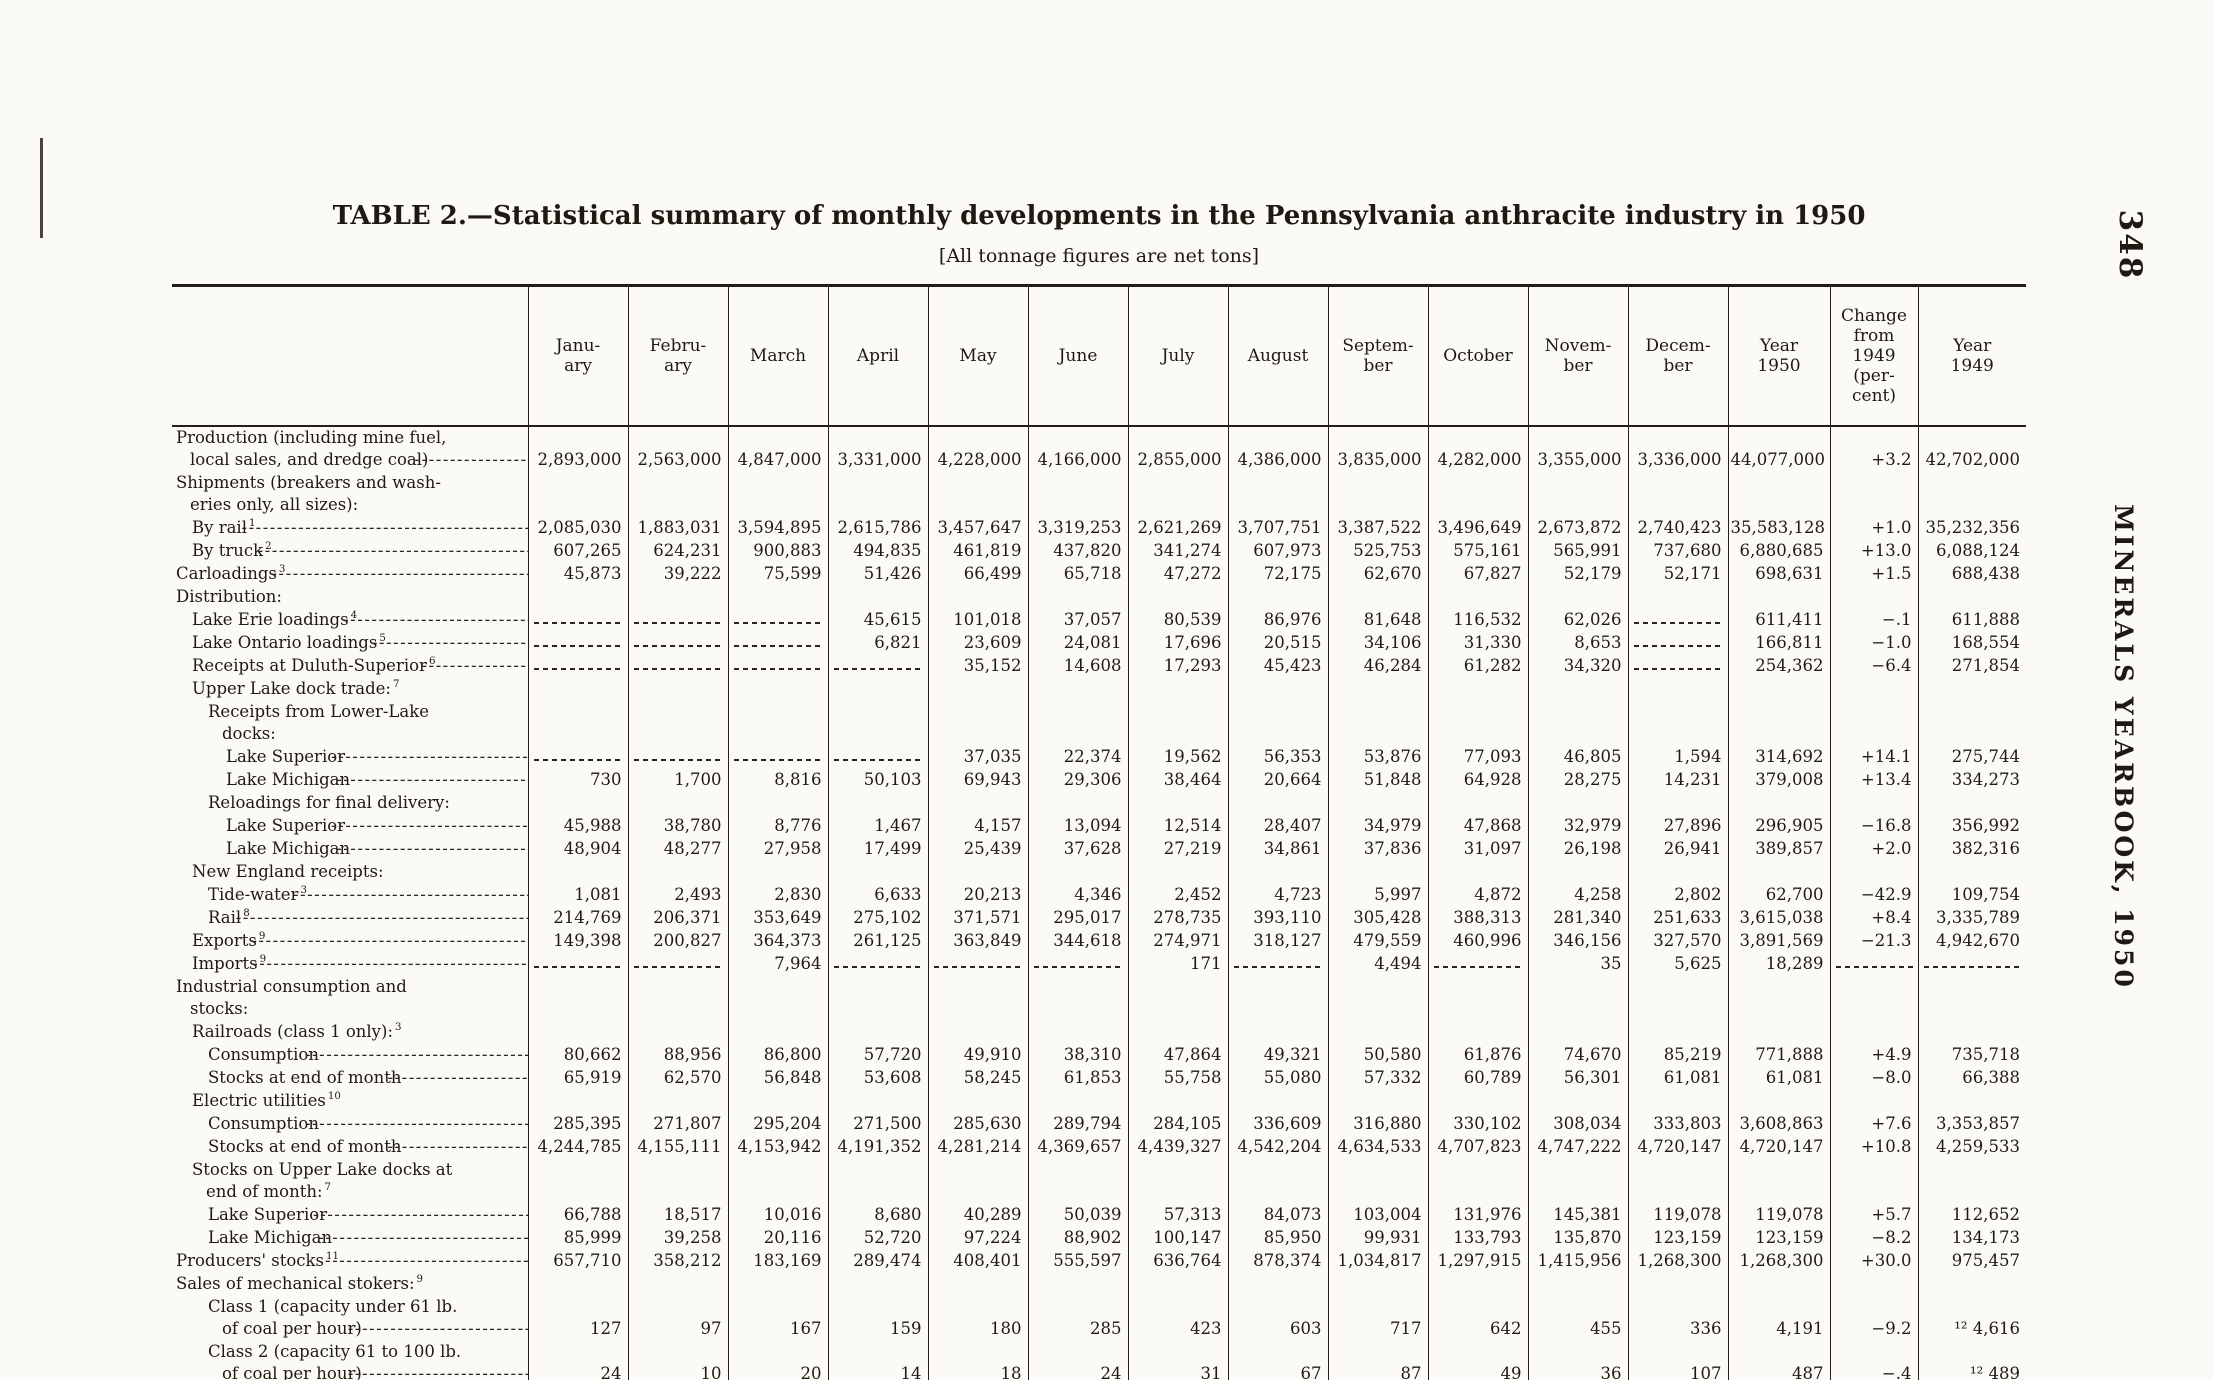 The image size is (2213, 1380). I want to click on value-cell: 327,570, so click(1677, 941).